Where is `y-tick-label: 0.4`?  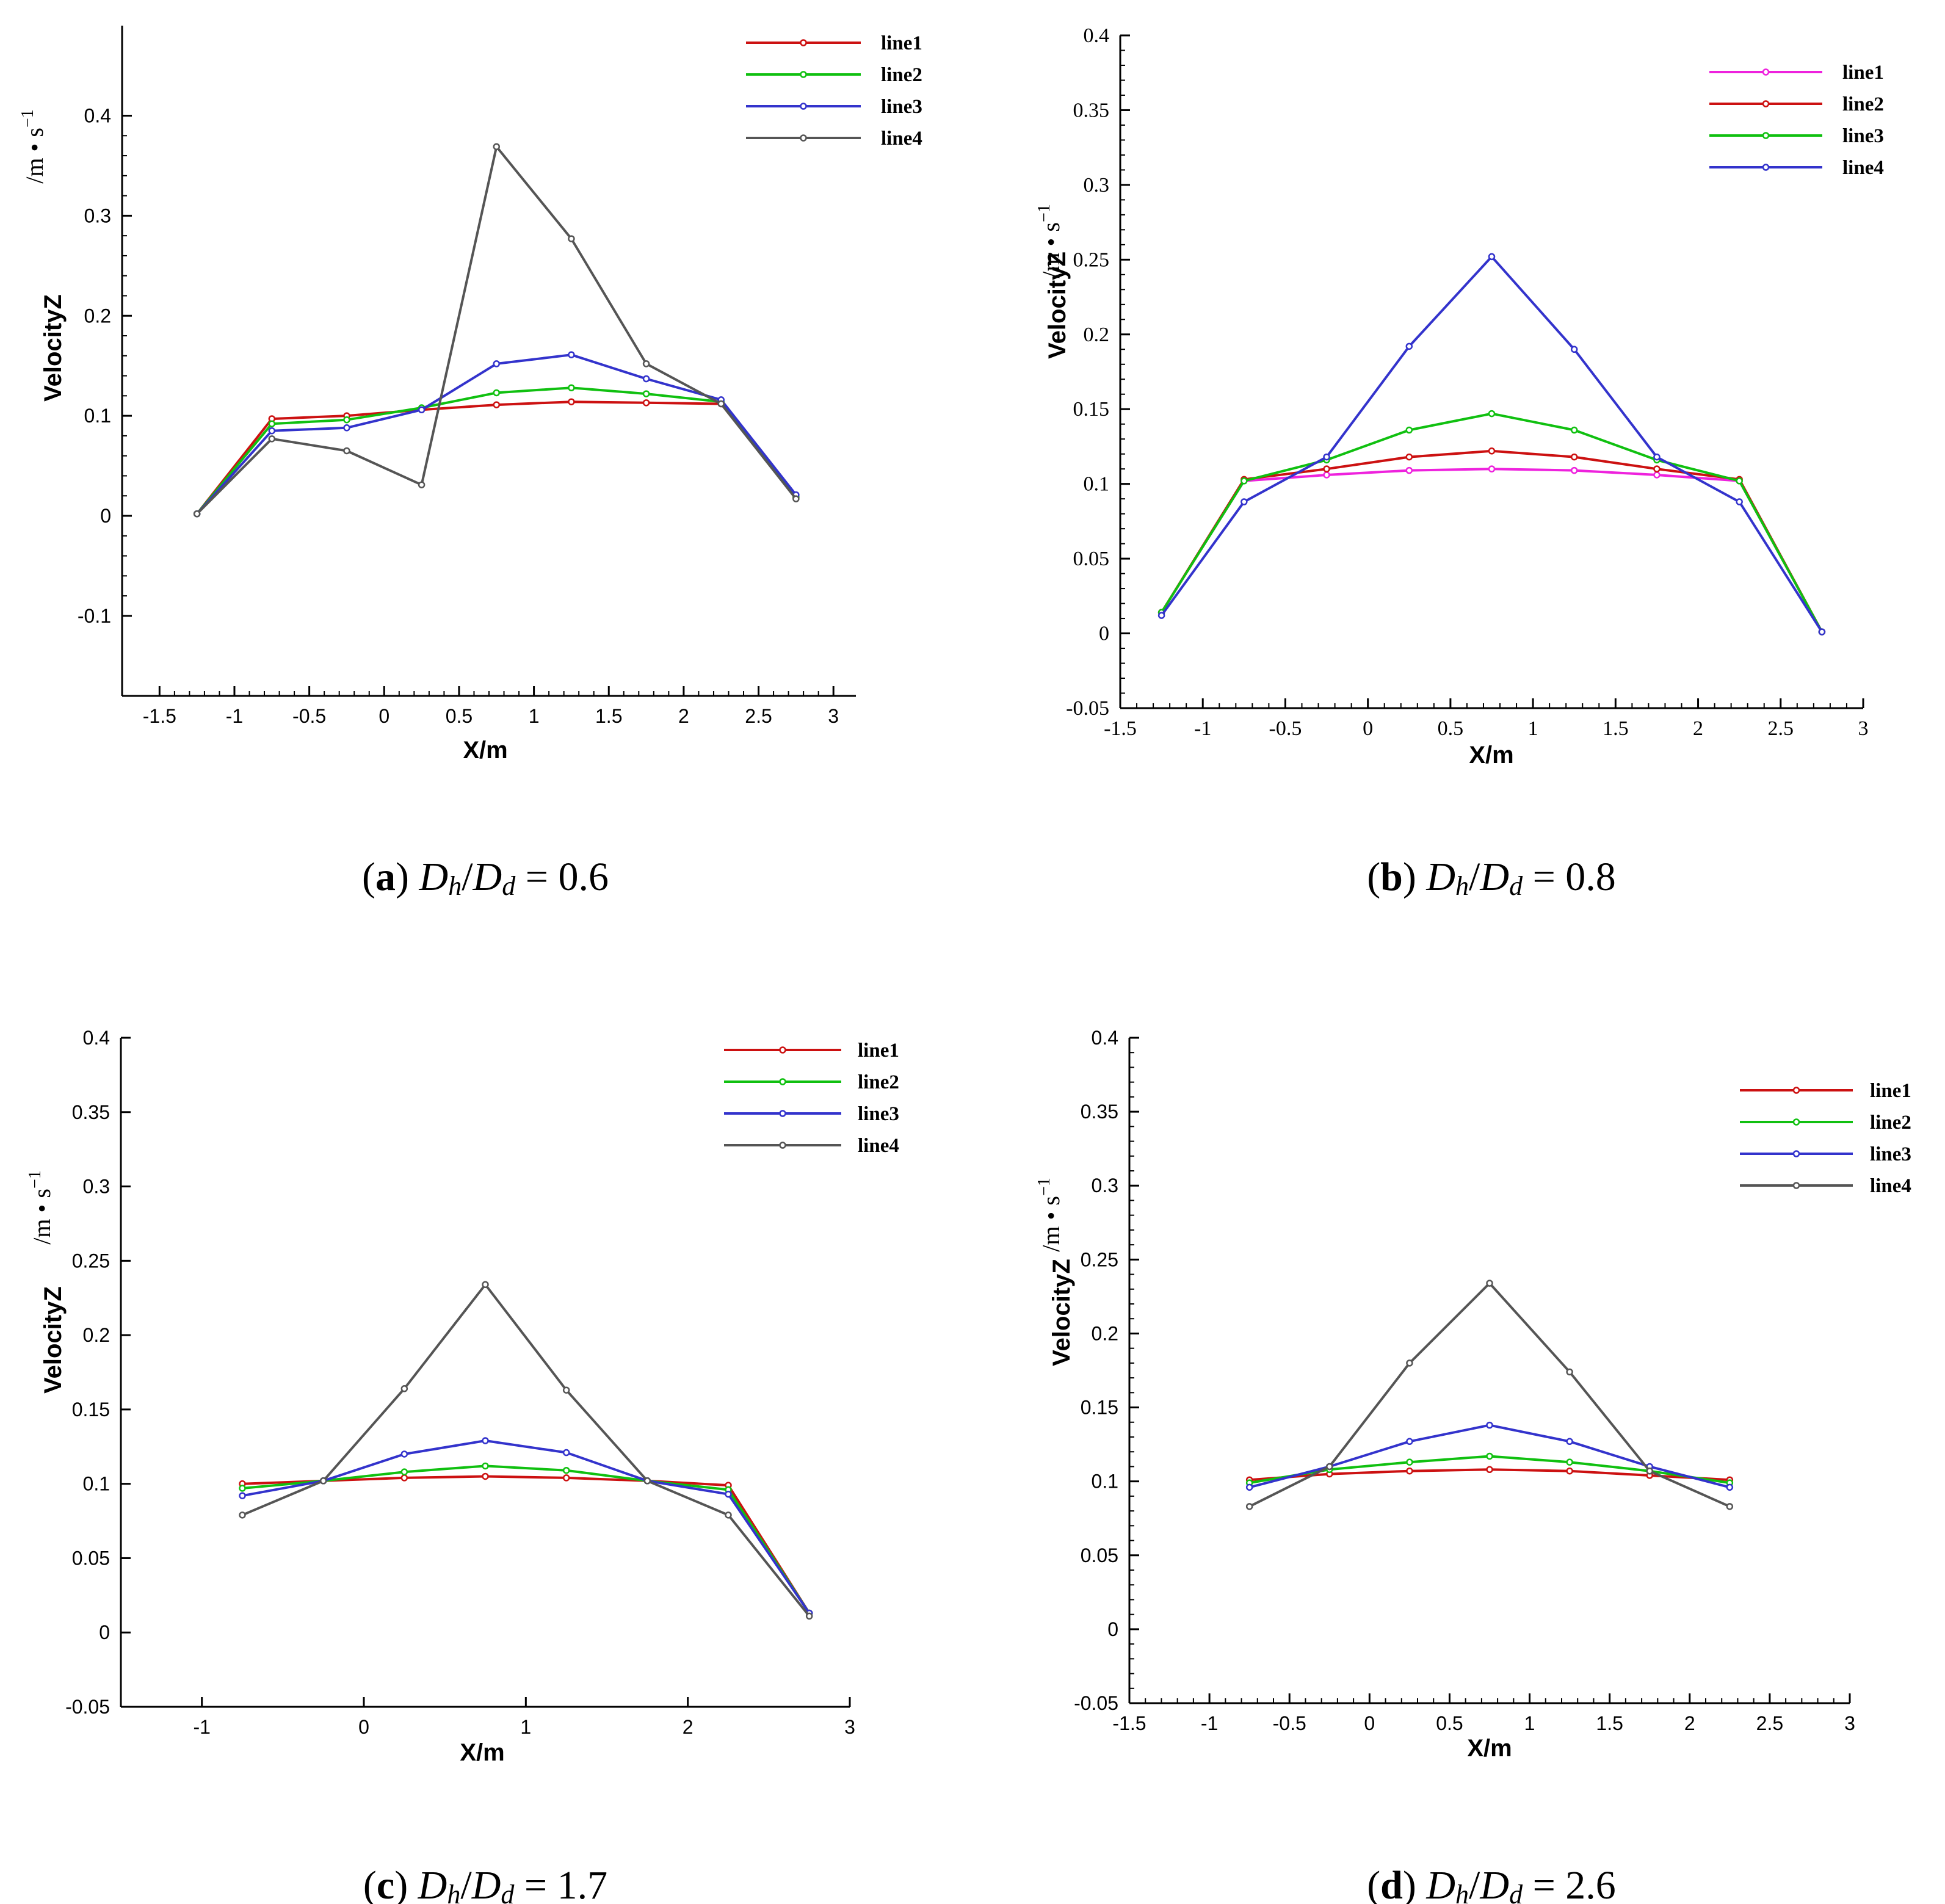
y-tick-label: 0.4 is located at coordinates (98, 115).